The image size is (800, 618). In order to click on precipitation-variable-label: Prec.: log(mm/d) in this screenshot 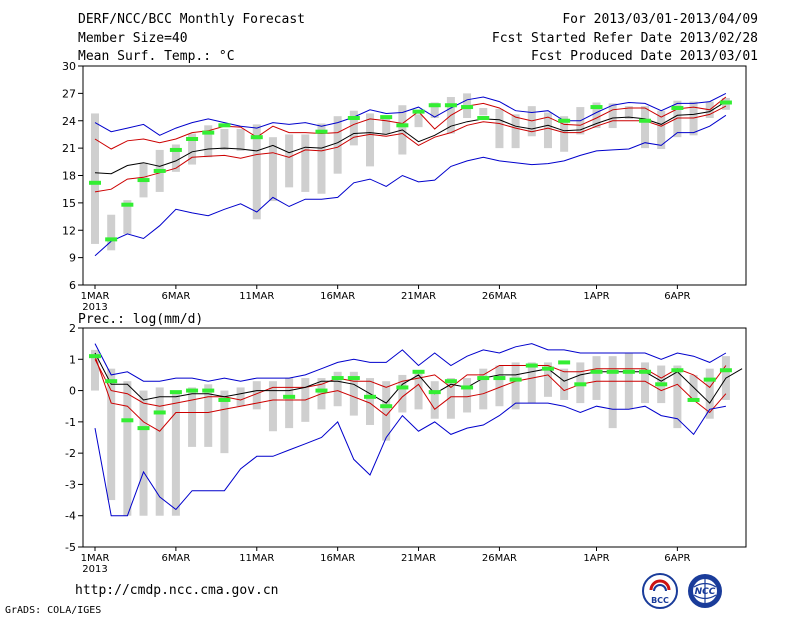, I will do `click(141, 319)`.